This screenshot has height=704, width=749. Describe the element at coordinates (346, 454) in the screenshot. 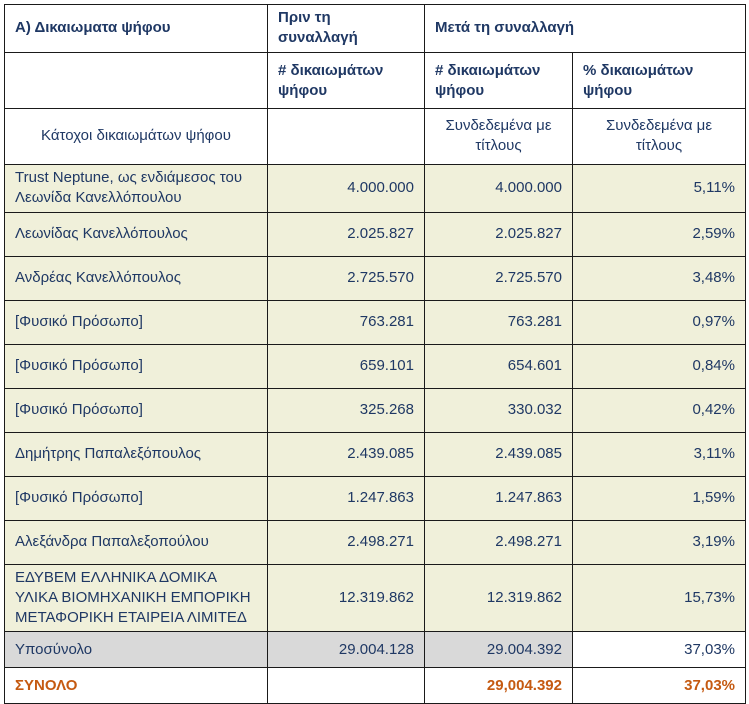

I see `before-count: 2.439.085` at that location.